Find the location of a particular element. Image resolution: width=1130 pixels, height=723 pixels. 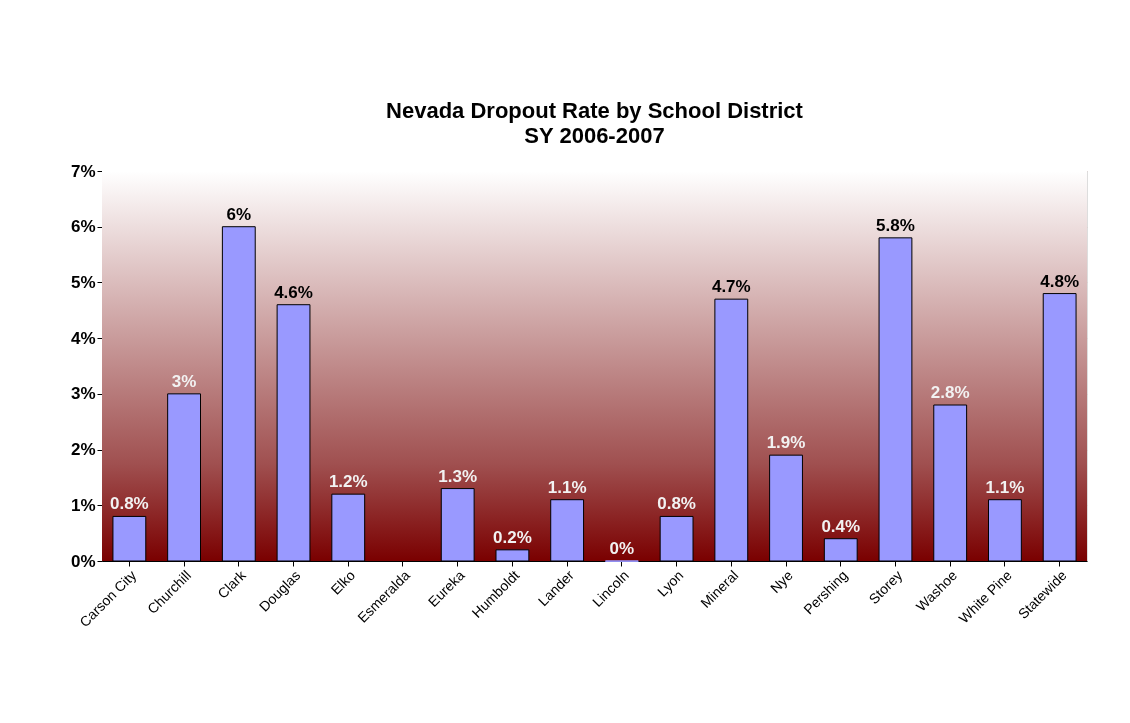

data-label: 4.8% is located at coordinates (1060, 281).